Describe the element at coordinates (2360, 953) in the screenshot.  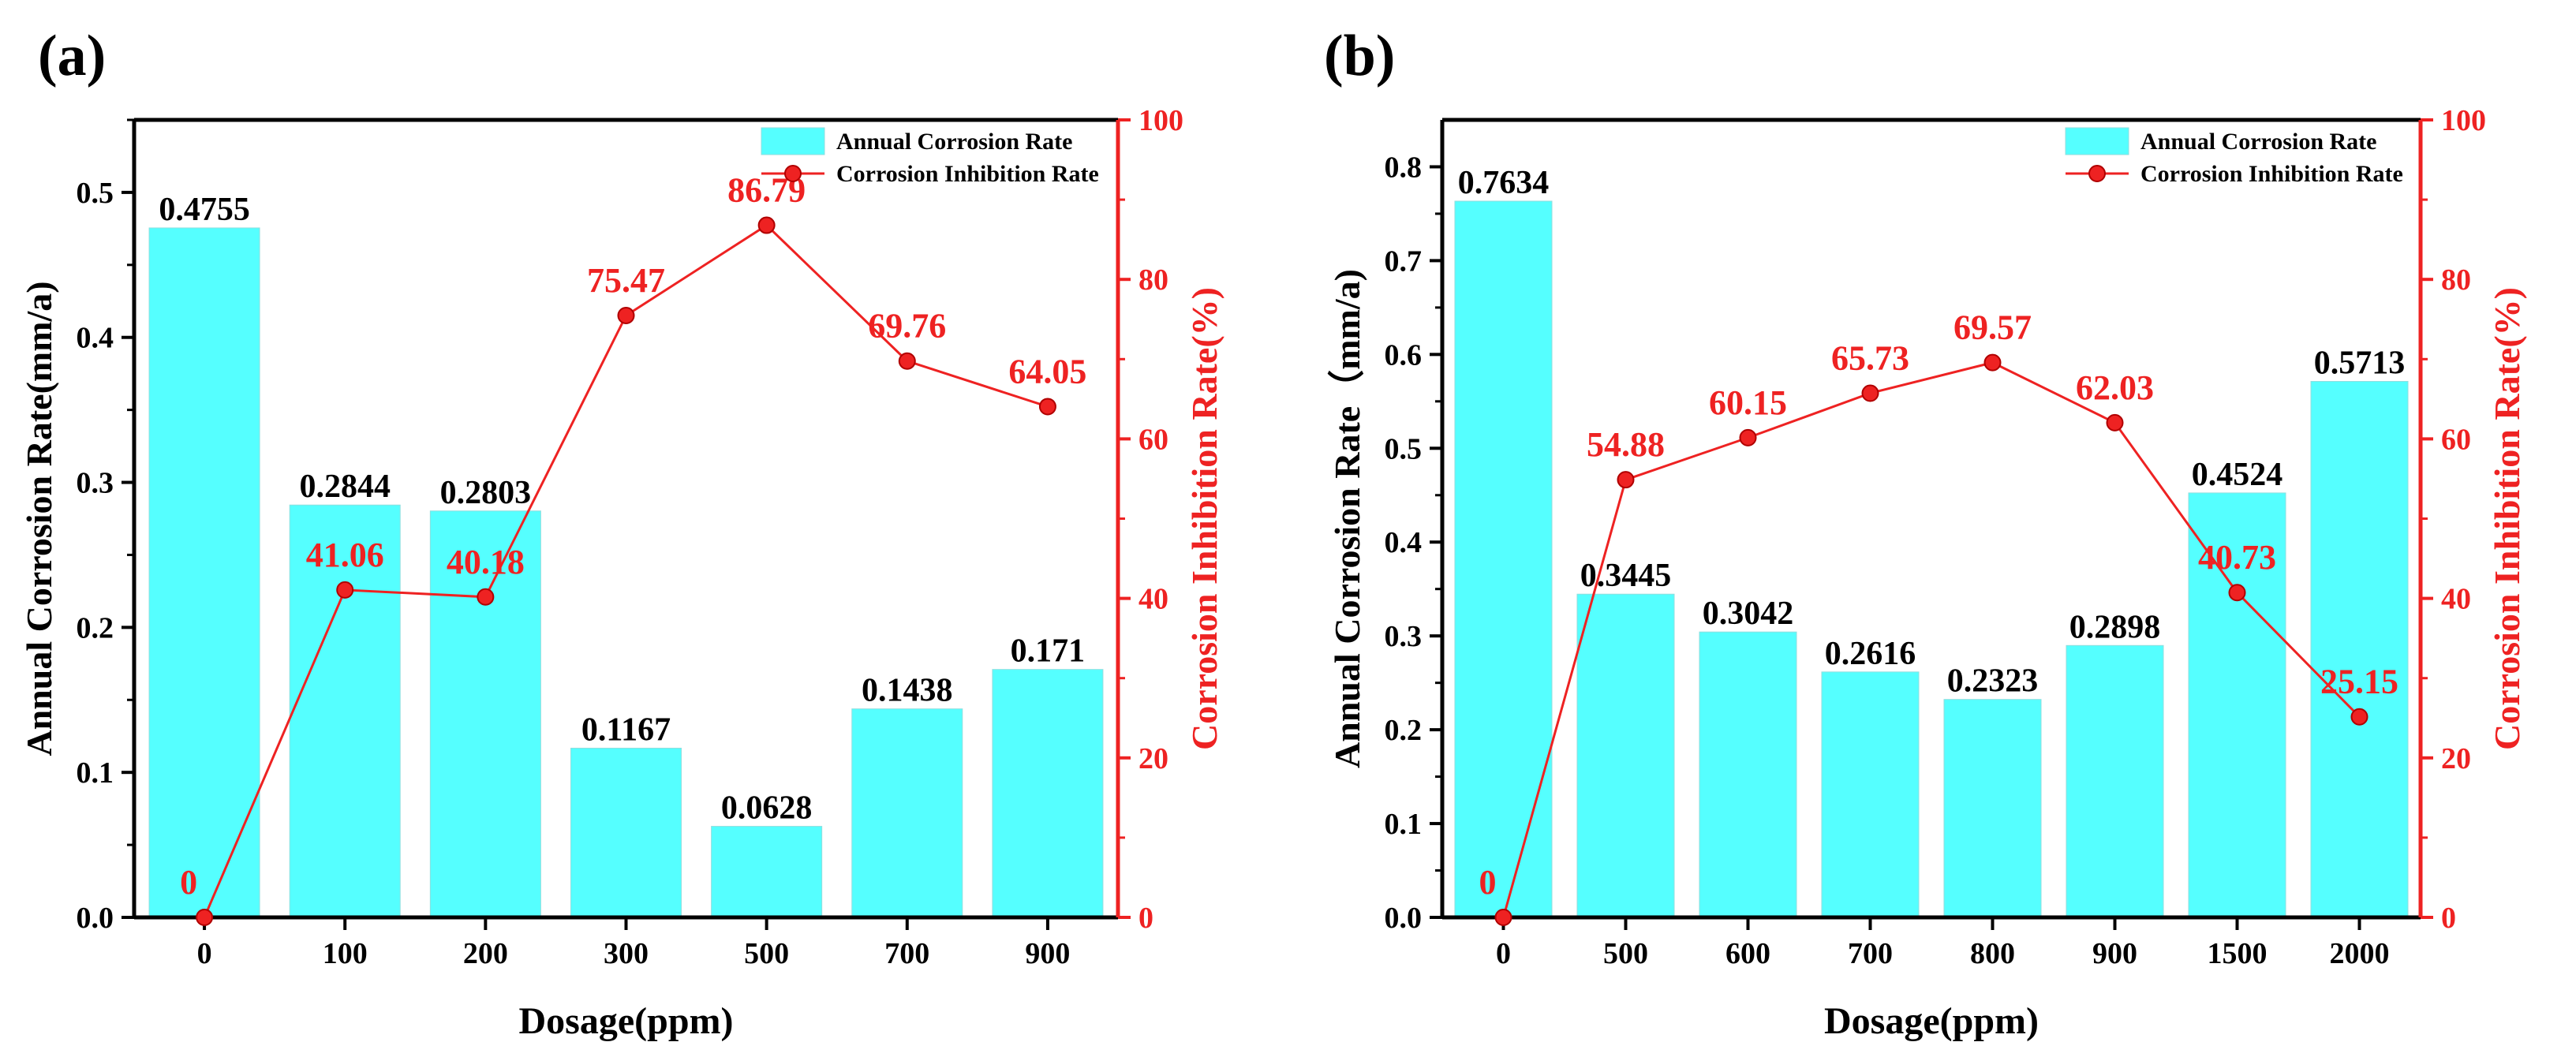
I see `x-tick-label: 2000` at that location.